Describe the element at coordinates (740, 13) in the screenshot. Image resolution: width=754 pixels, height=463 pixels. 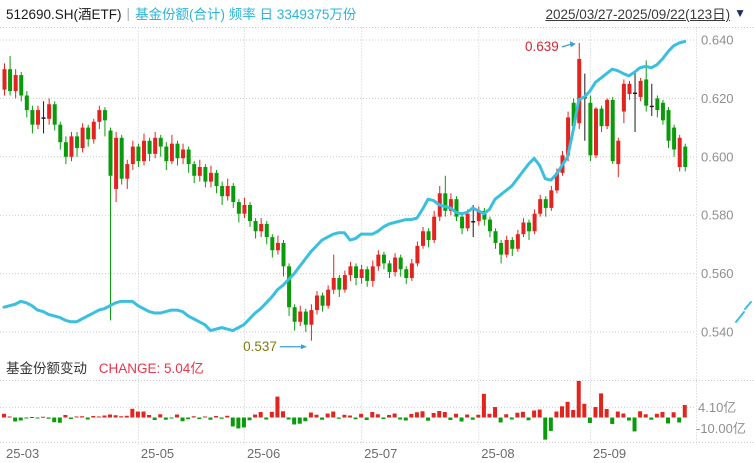
I see `dropdown-arrow-icon: ▼` at that location.